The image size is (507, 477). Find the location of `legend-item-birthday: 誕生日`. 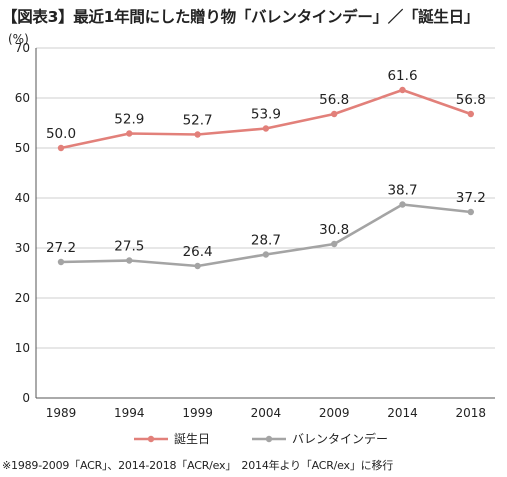

legend-item-birthday: 誕生日 is located at coordinates (172, 439).